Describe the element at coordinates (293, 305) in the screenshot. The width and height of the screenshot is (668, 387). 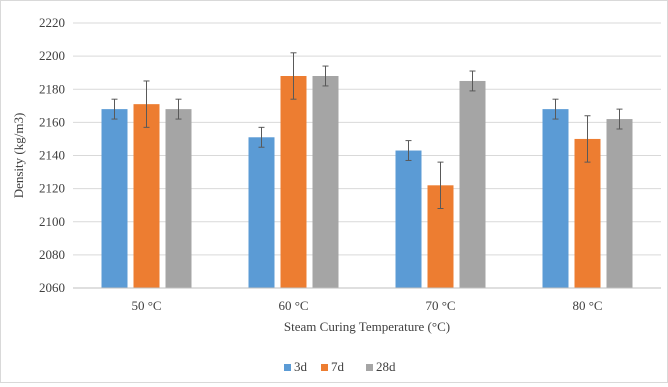
I see `x-tick-label: 60 °C` at that location.